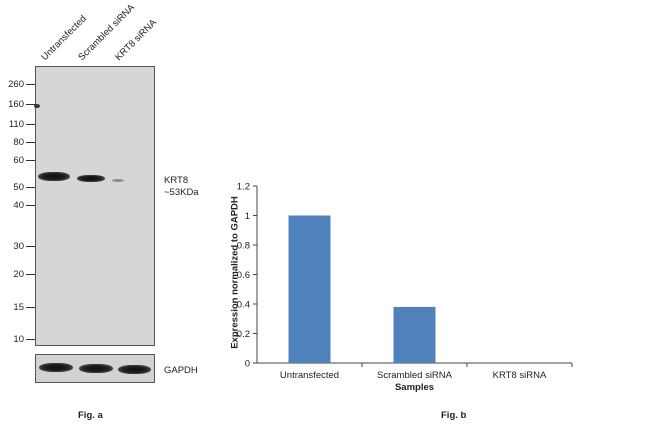  Describe the element at coordinates (414, 387) in the screenshot. I see `x-axis-title: Samples` at that location.